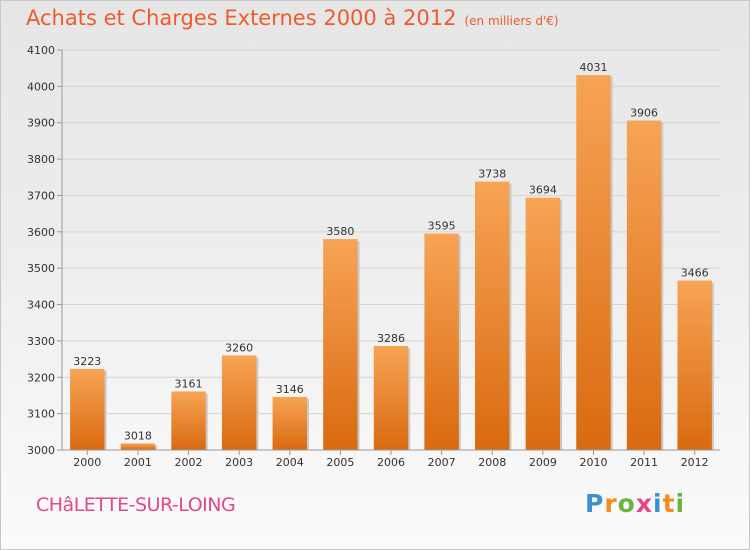 The height and width of the screenshot is (550, 750). What do you see at coordinates (644, 285) in the screenshot?
I see `bar-2011` at bounding box center [644, 285].